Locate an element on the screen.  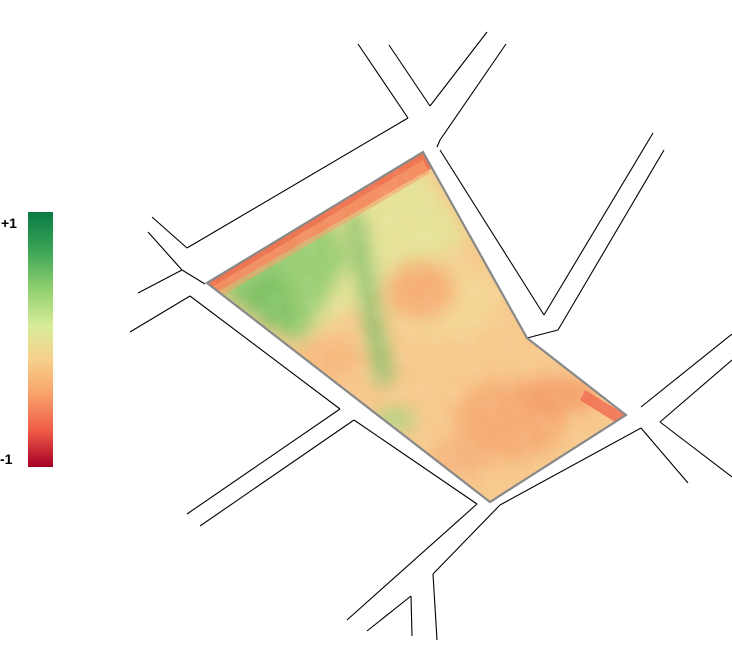
color-legend: +1 -1 is located at coordinates (30, 335).